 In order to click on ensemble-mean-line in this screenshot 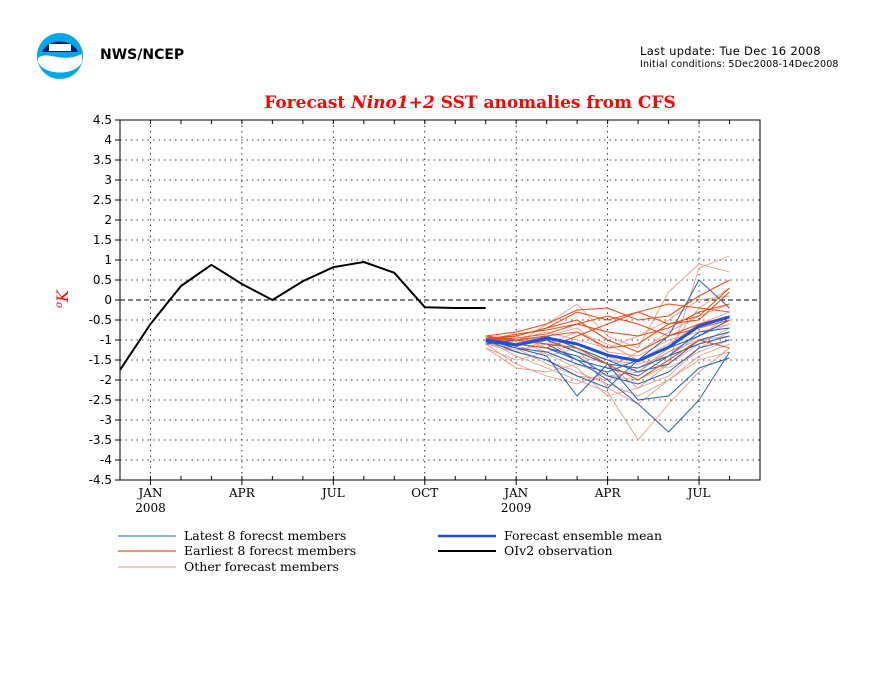, I will do `click(607, 339)`.